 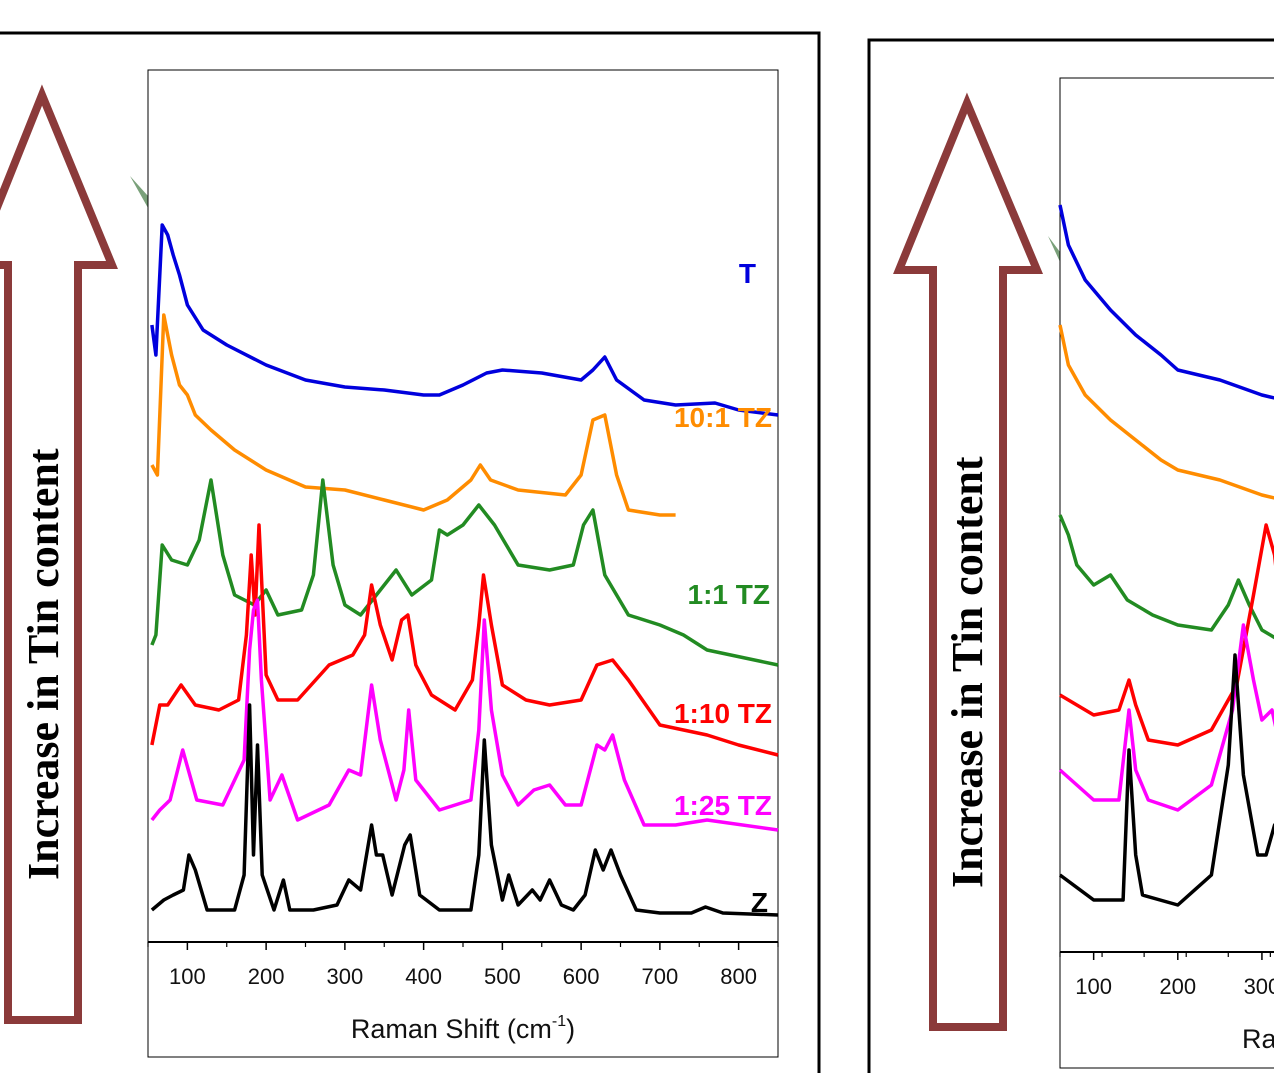 I want to click on x-axis-title-left: Raman Shift (cm-1), so click(x=463, y=1028).